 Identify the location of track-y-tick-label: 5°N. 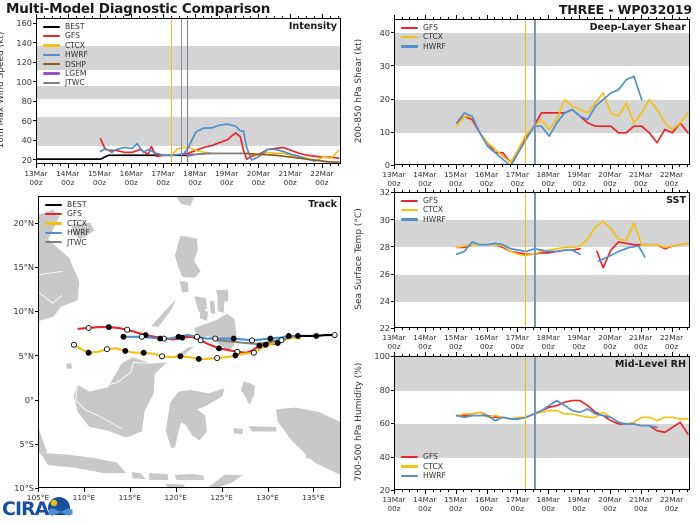
(26, 355).